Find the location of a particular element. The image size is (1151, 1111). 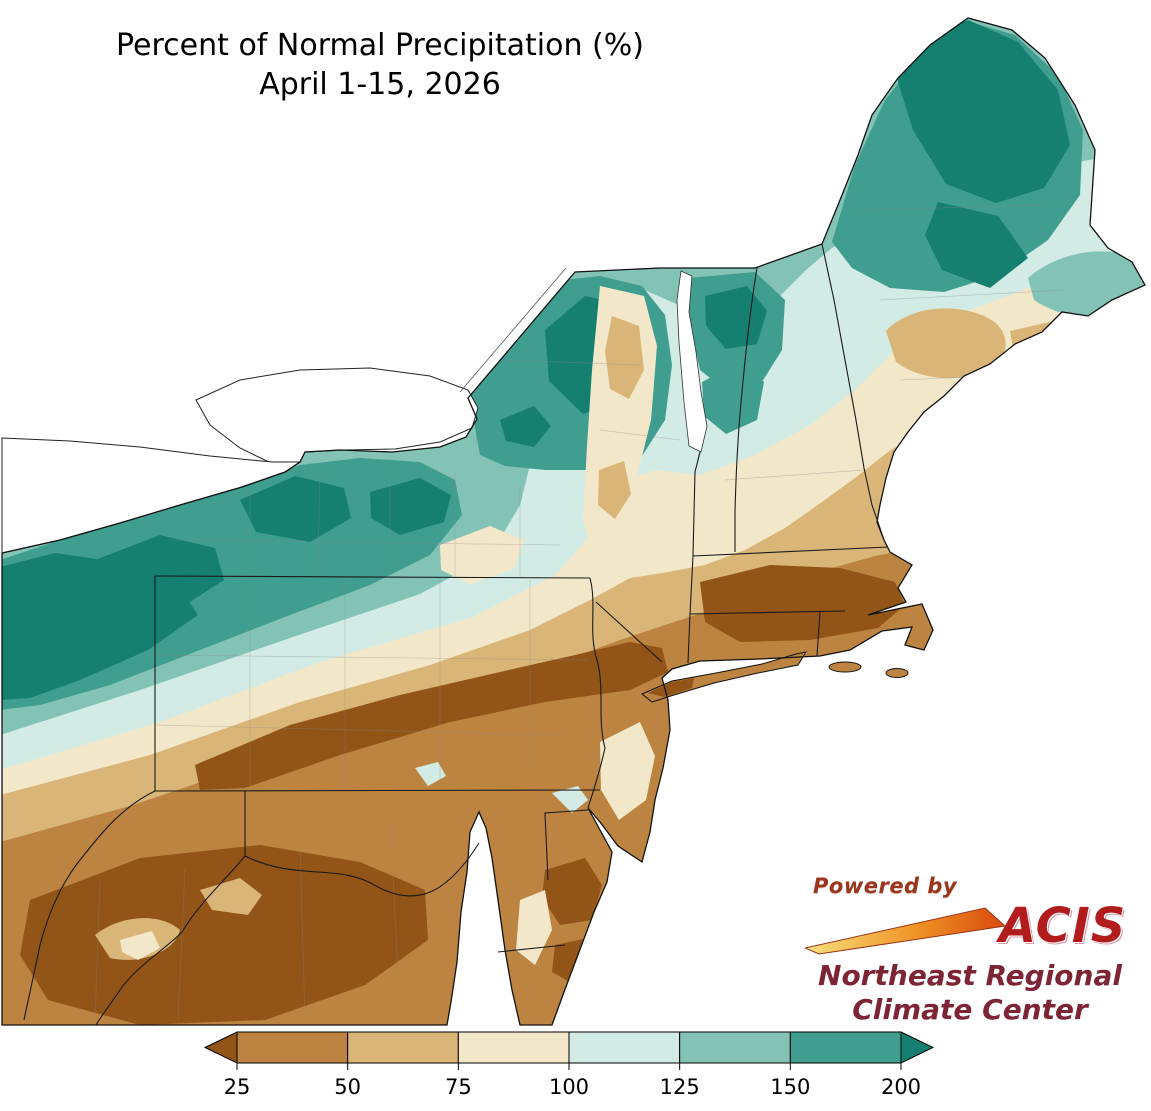

colorbar-label: 25 is located at coordinates (237, 1087).